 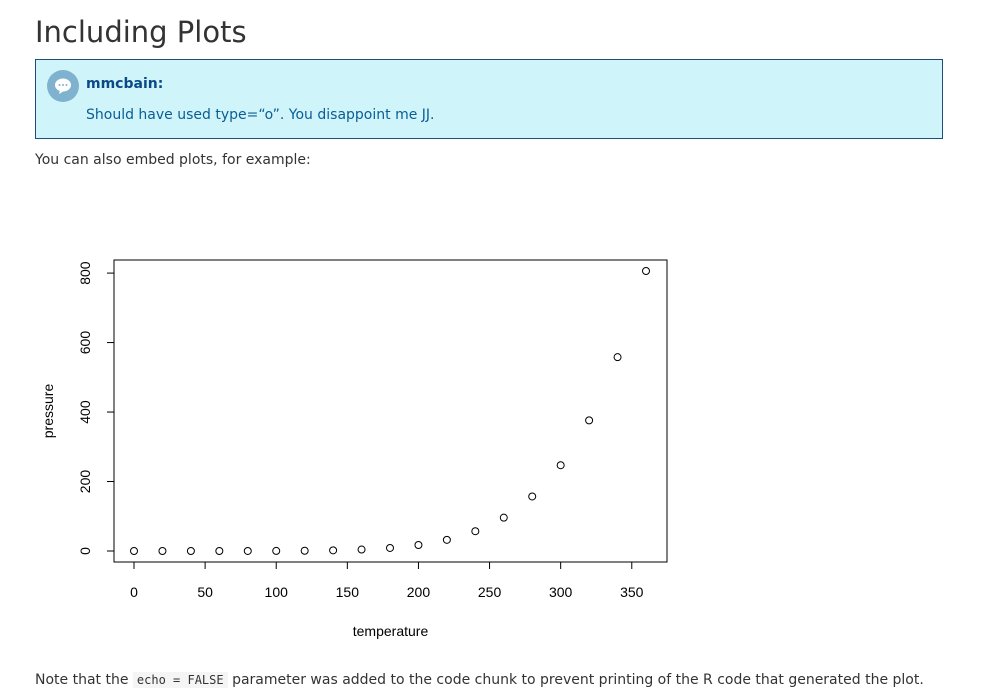 What do you see at coordinates (134, 592) in the screenshot?
I see `x-tick-label: 0` at bounding box center [134, 592].